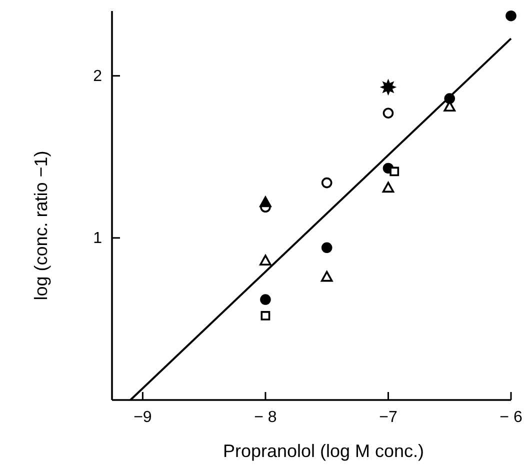 This screenshot has width=527, height=469. Describe the element at coordinates (511, 417) in the screenshot. I see `x-tick-label: − 6` at that location.